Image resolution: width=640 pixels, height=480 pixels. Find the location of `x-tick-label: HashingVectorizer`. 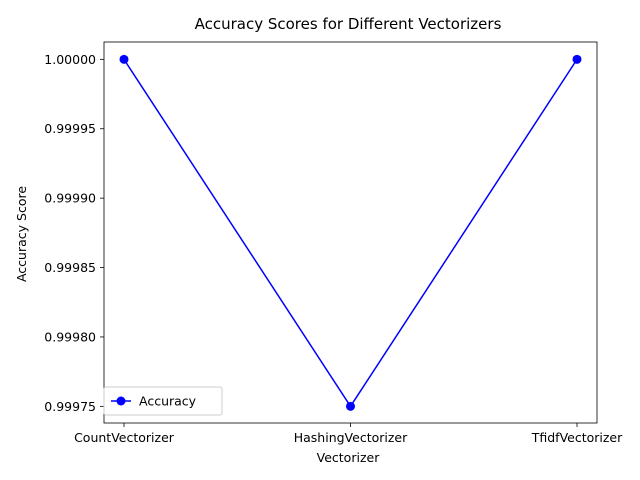

x-tick-label: HashingVectorizer is located at coordinates (351, 437).